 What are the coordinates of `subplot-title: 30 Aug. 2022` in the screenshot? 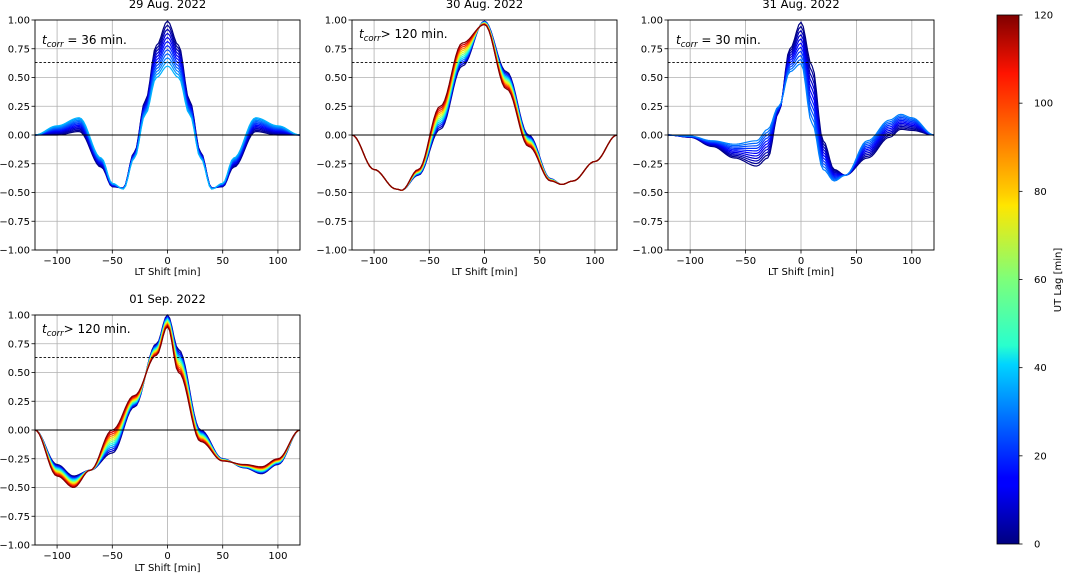 It's located at (484, 5).